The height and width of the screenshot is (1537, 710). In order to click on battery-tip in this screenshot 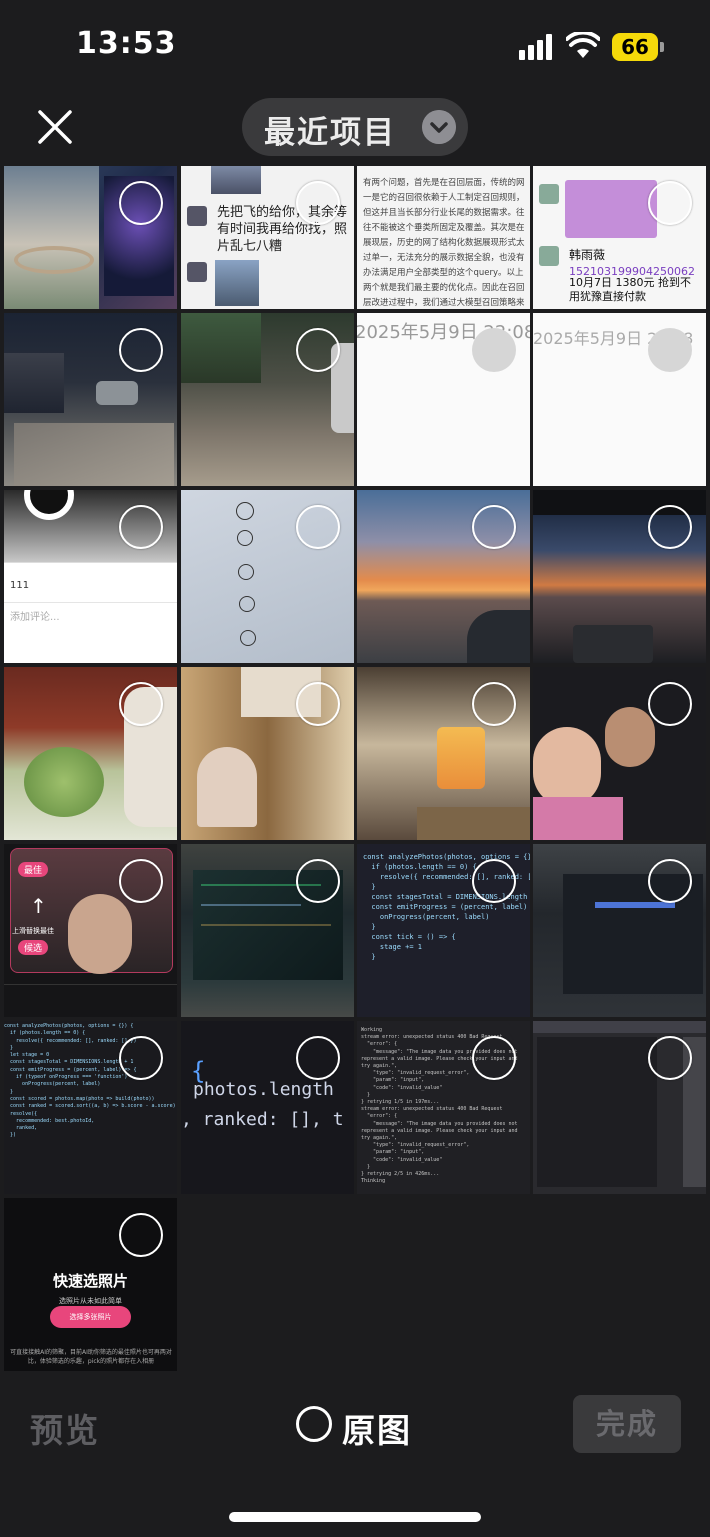, I will do `click(662, 47)`.